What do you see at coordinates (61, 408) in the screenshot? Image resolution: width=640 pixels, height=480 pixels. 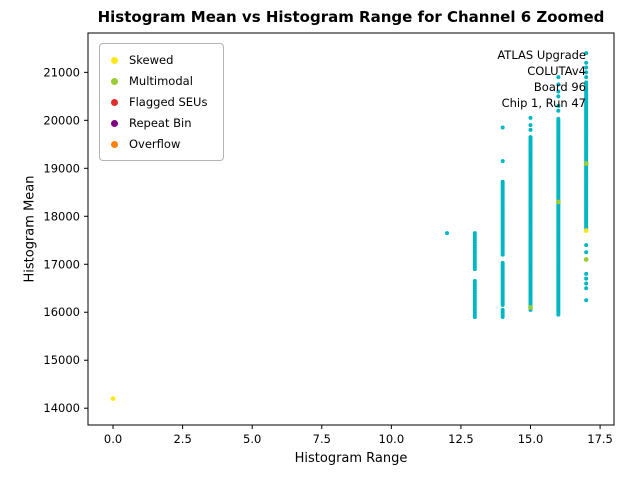 I see `y-tick-label: 14000` at bounding box center [61, 408].